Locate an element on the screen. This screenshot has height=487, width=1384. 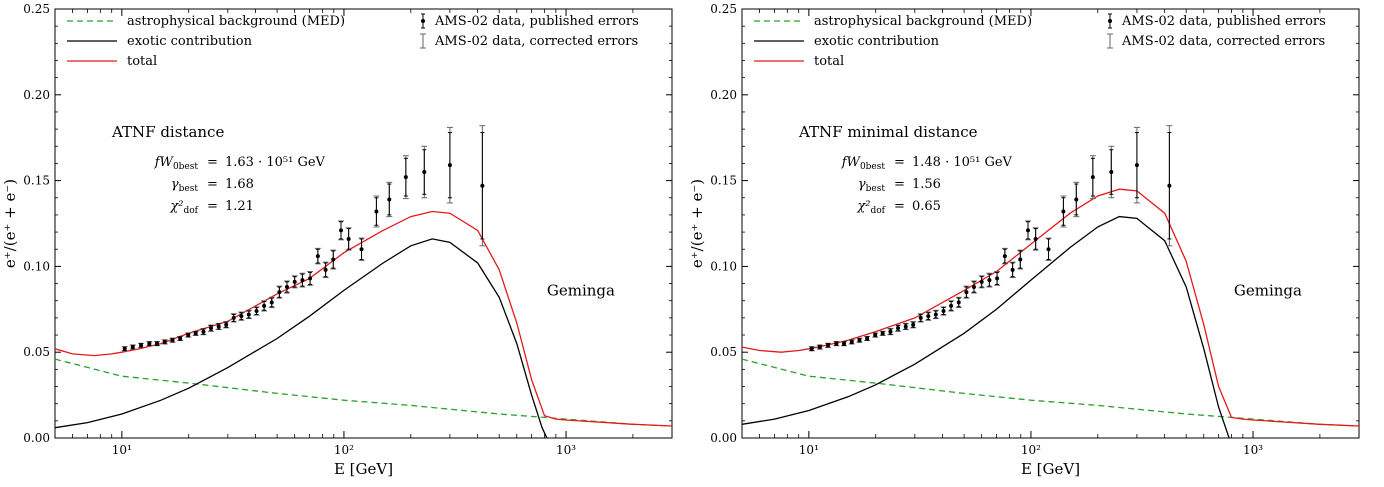
param-value-2: 0.65 is located at coordinates (926, 206).